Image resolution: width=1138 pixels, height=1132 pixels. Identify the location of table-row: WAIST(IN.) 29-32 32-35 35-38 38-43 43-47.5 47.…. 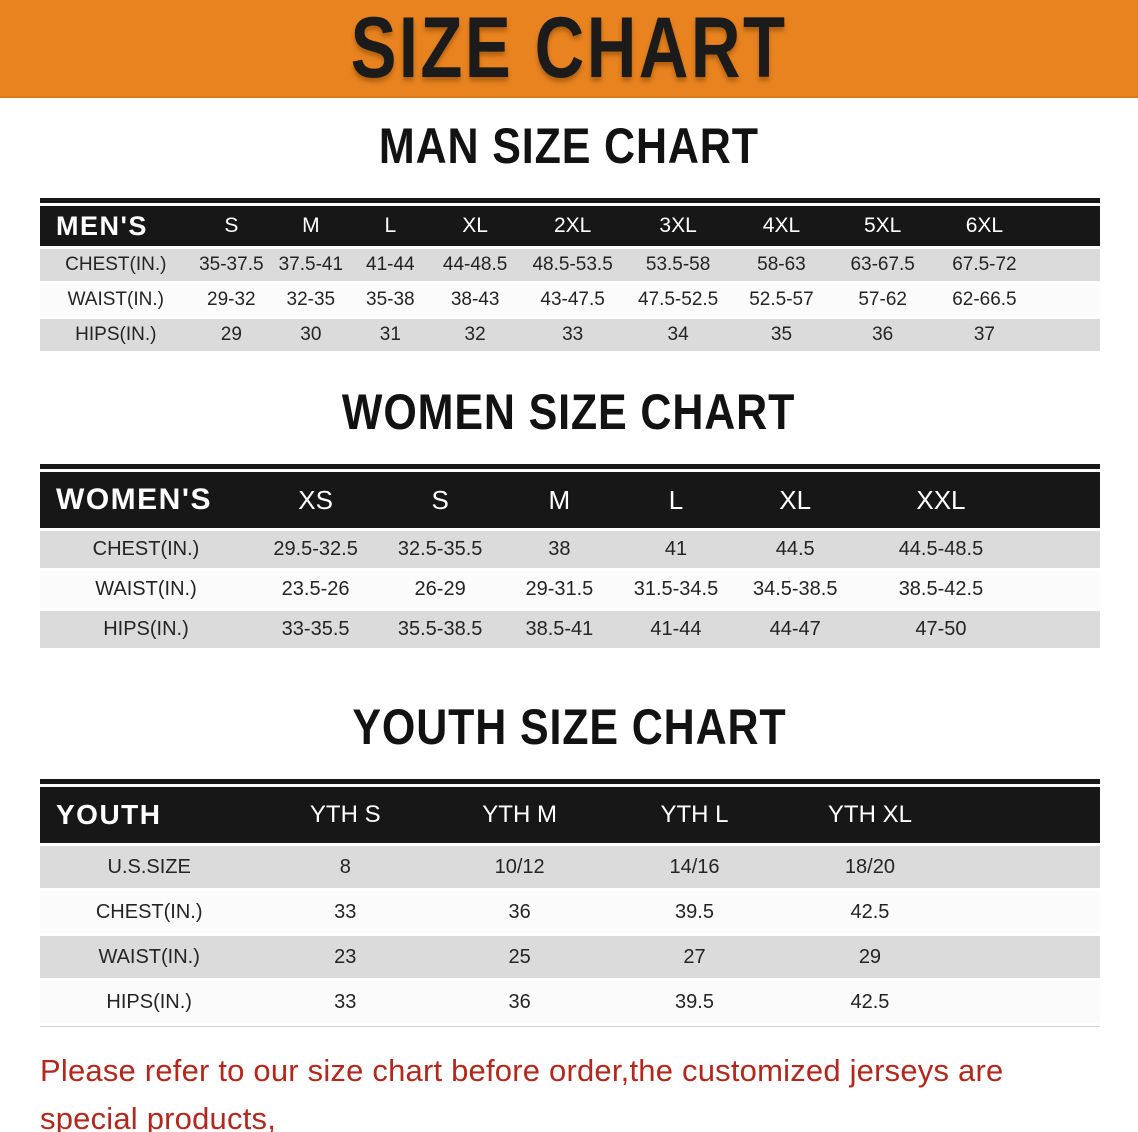
(570, 300).